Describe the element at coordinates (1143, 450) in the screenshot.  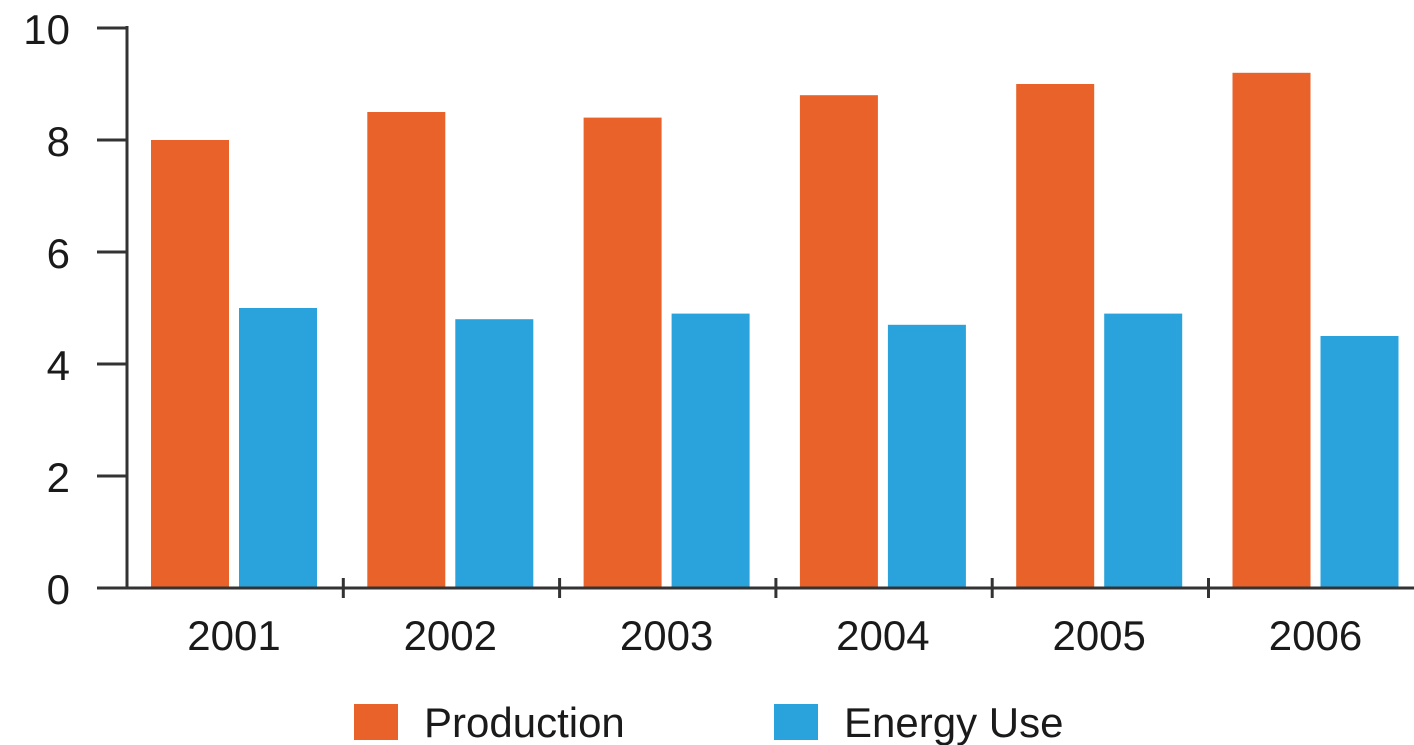
I see `bar-energy-use-2005` at that location.